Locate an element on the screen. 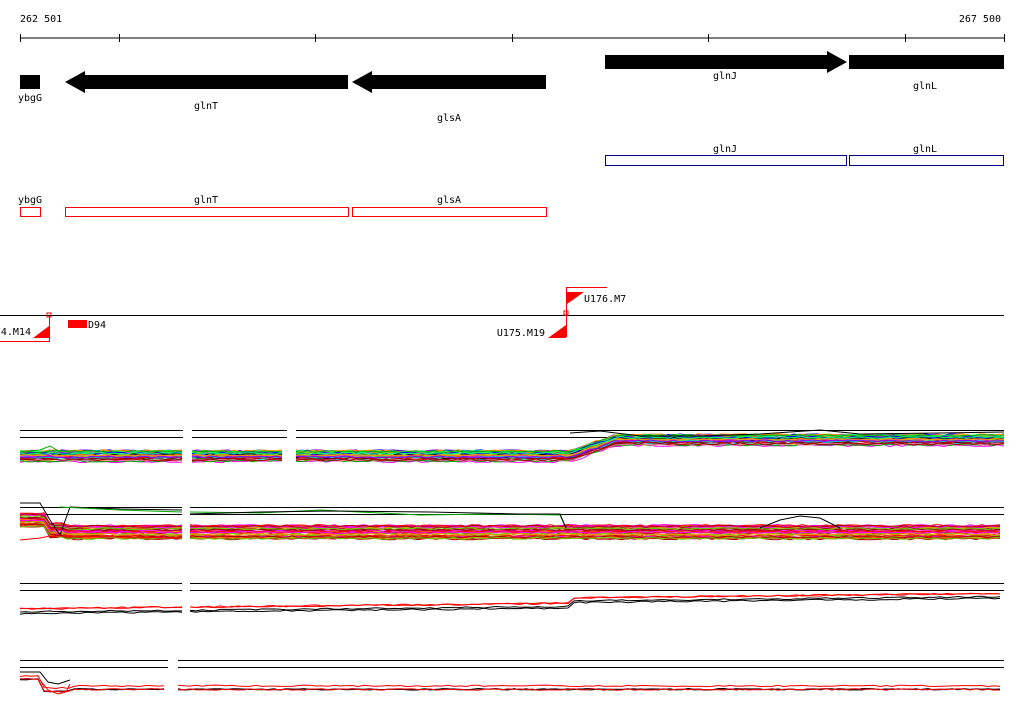 This screenshot has height=714, width=1024. feature-track: 74.M14 D94 U175.M19 U176.M7 is located at coordinates (502, 314).